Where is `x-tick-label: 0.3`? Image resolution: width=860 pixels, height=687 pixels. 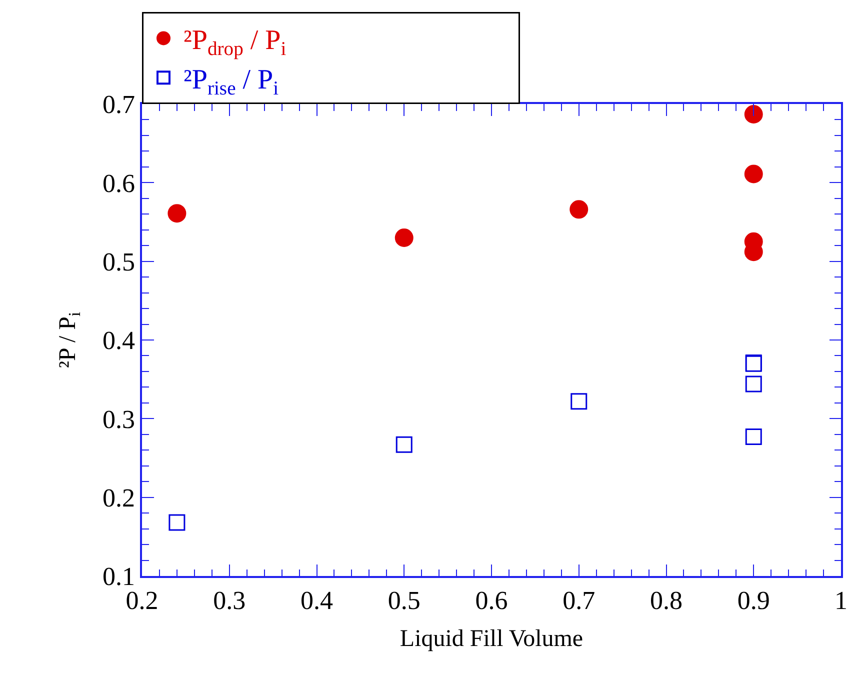 x-tick-label: 0.3 is located at coordinates (229, 600).